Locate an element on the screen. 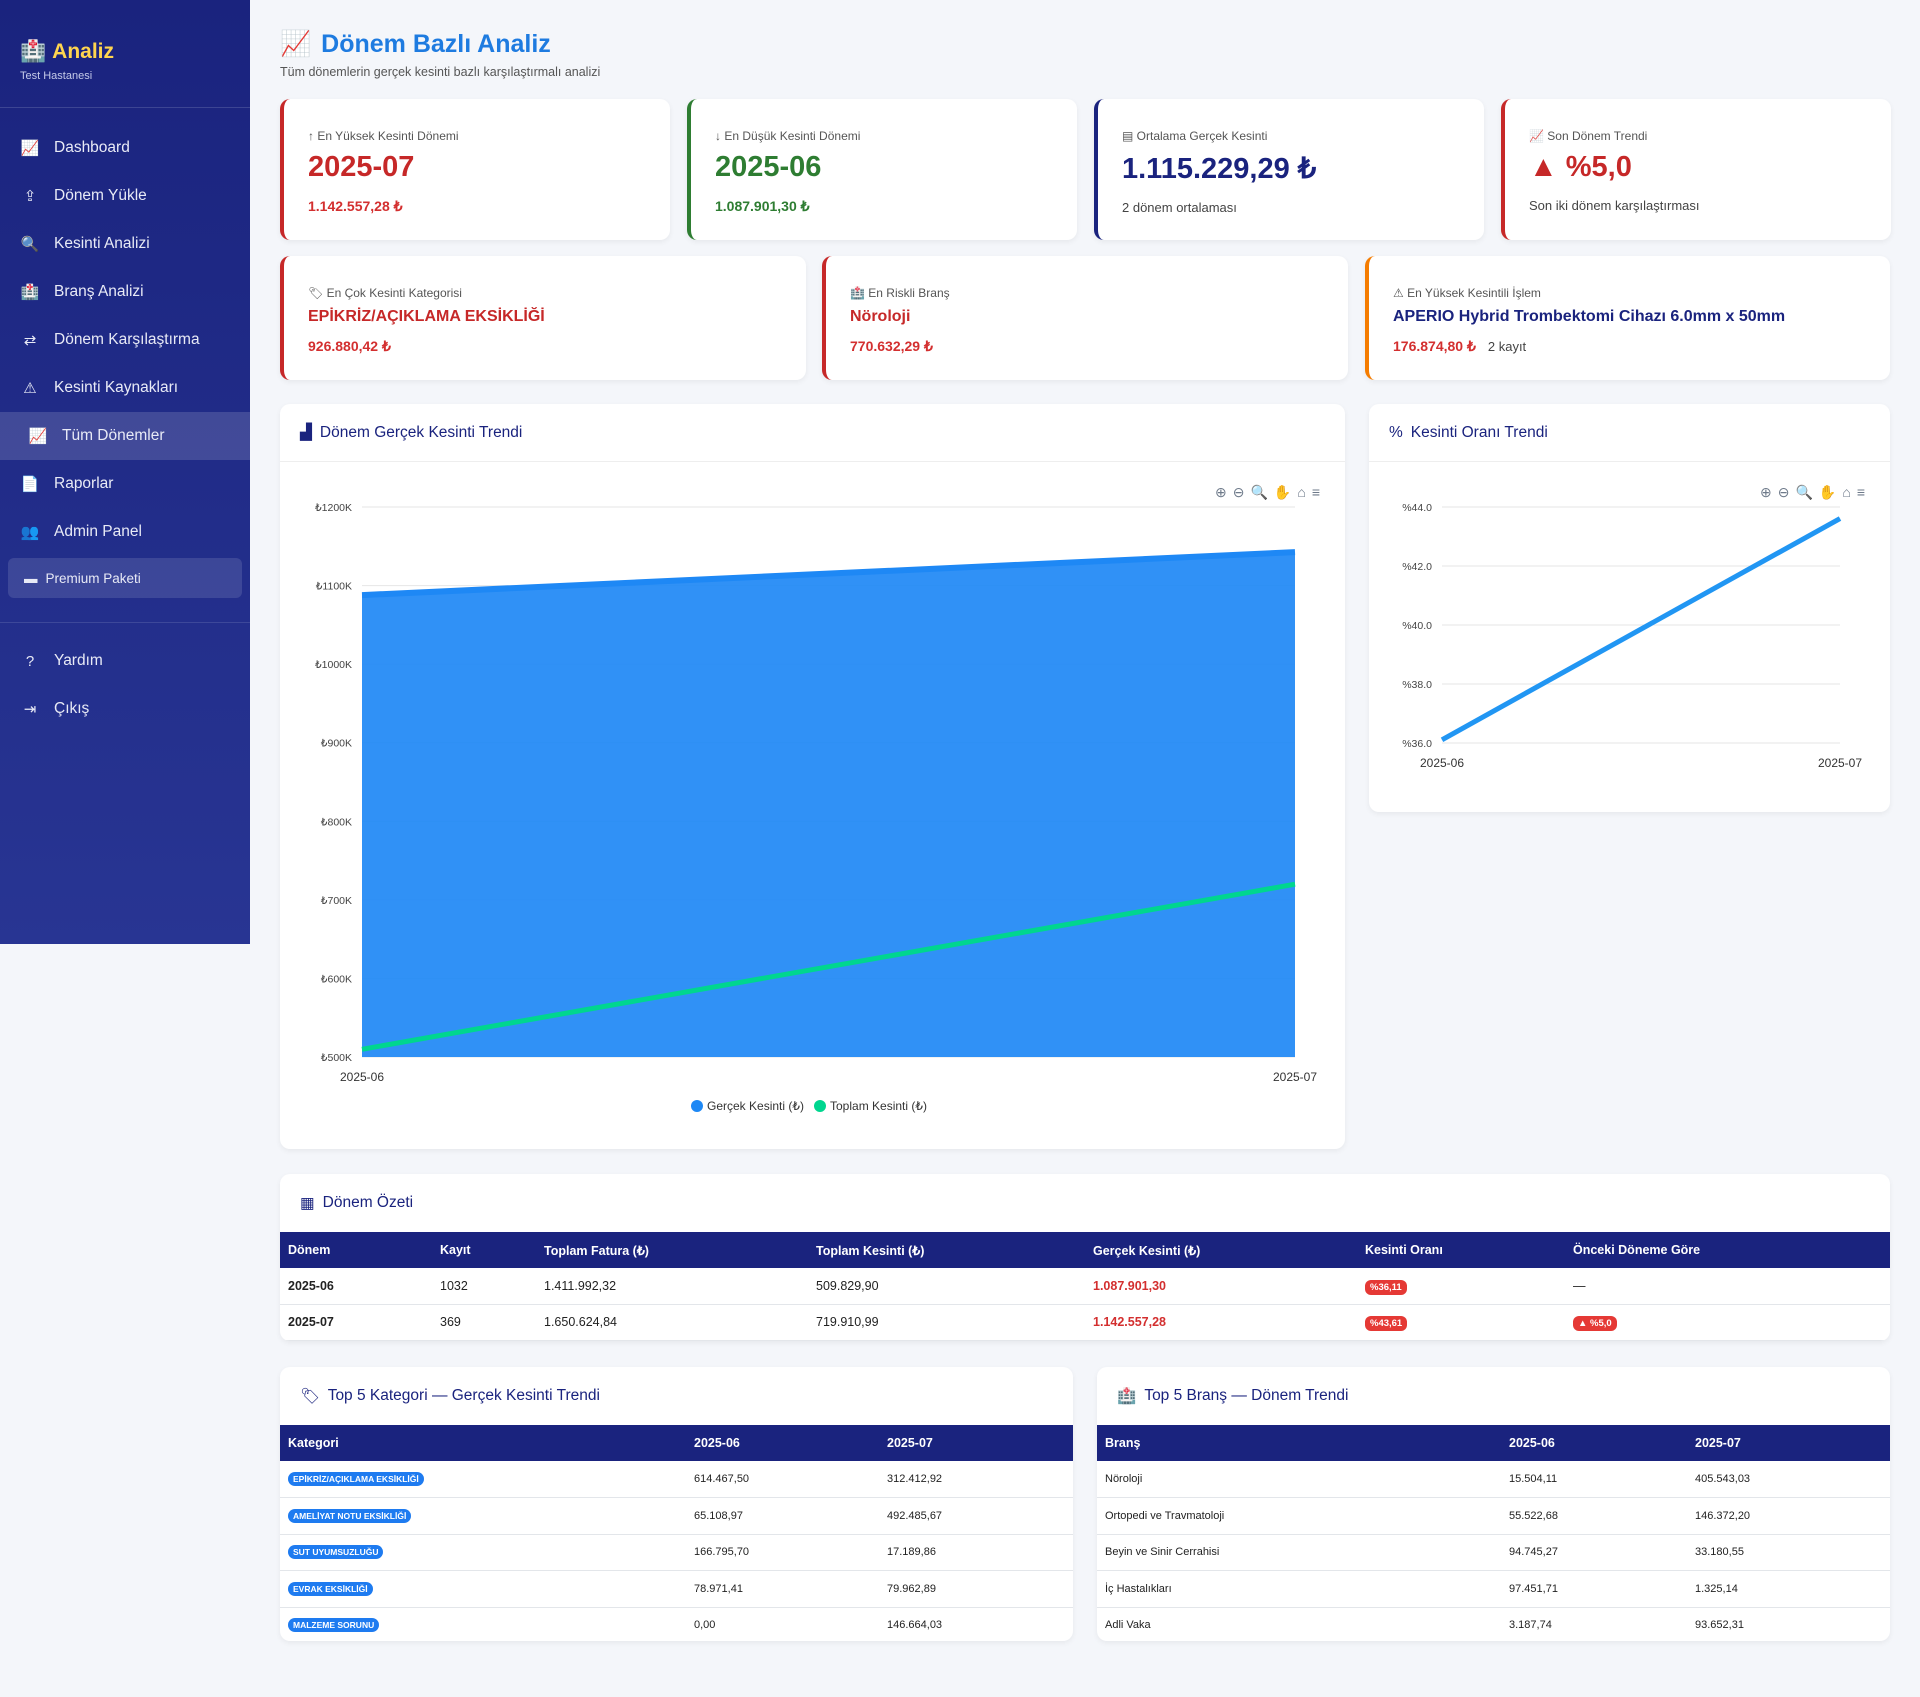 The width and height of the screenshot is (1920, 1697). line-chart: %44.0 %42.0 %40.0 %38.0 %36.0 2025-06 2025-07 is located at coordinates (1632, 636).